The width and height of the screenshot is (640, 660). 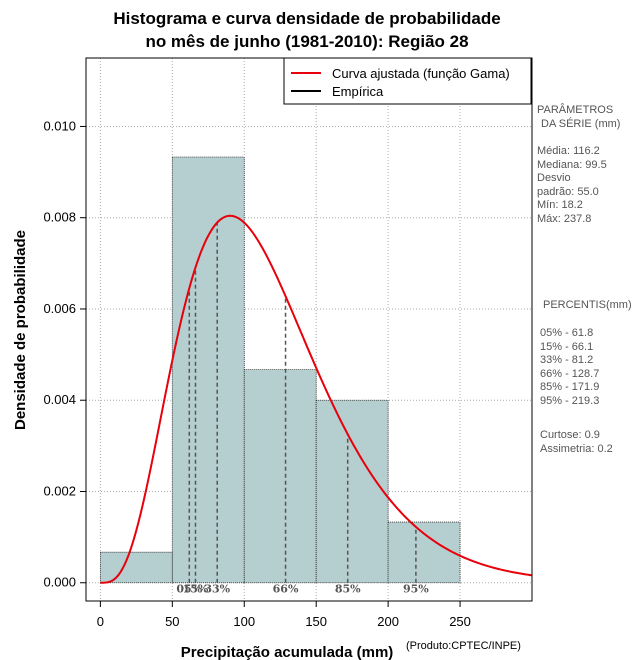 I want to click on y-tick-label: 0.006, so click(x=59, y=308).